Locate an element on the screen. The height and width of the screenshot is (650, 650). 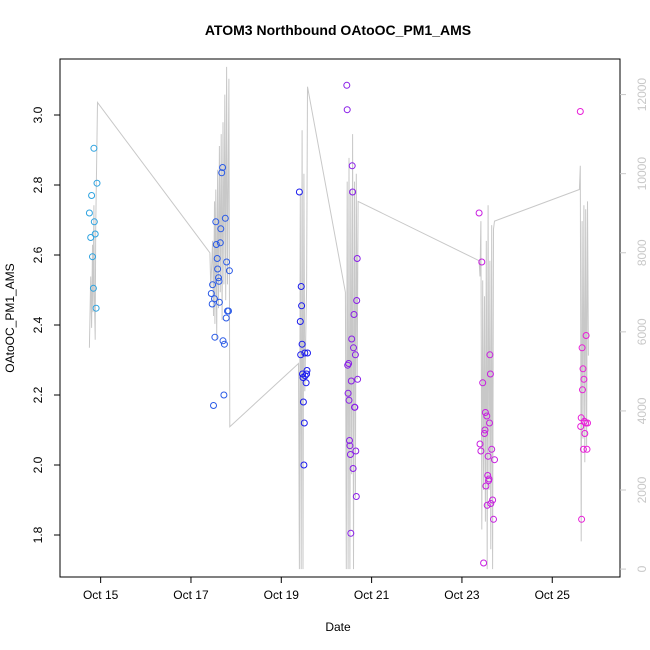
x-tick-label: Oct 23 is located at coordinates (462, 595).